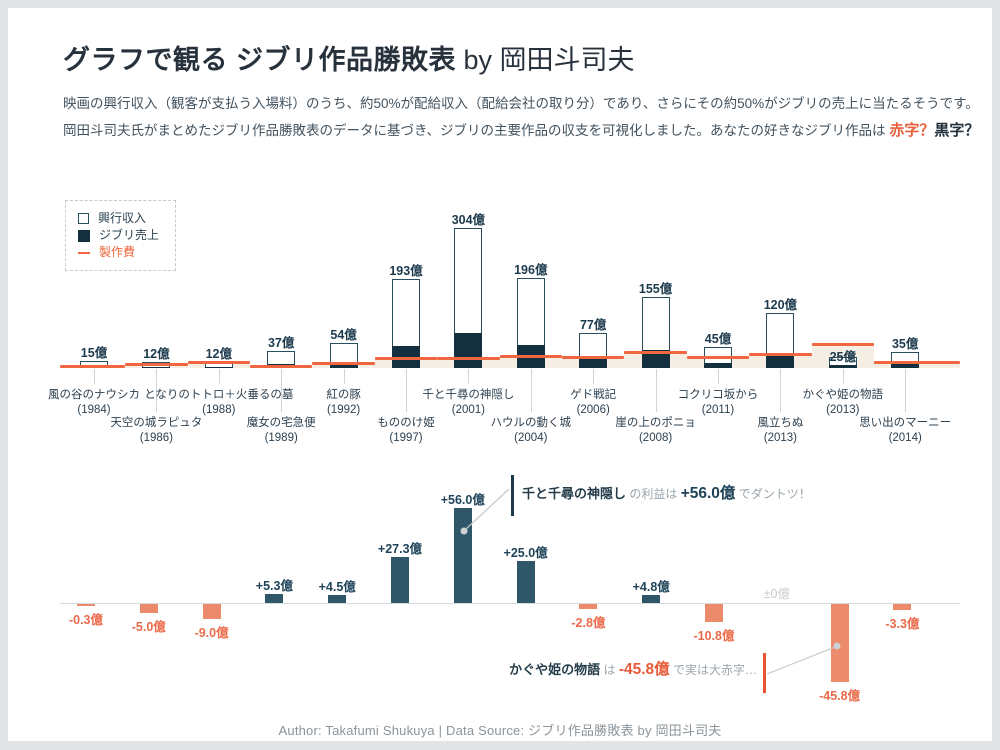 This screenshot has width=1000, height=750. I want to click on legend-item-production-cost: 製作費, so click(118, 252).